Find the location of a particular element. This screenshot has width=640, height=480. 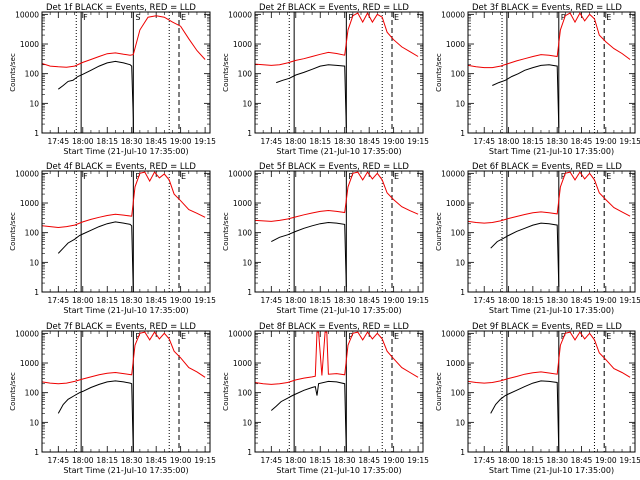

time-marker-label: S is located at coordinates (137, 17).